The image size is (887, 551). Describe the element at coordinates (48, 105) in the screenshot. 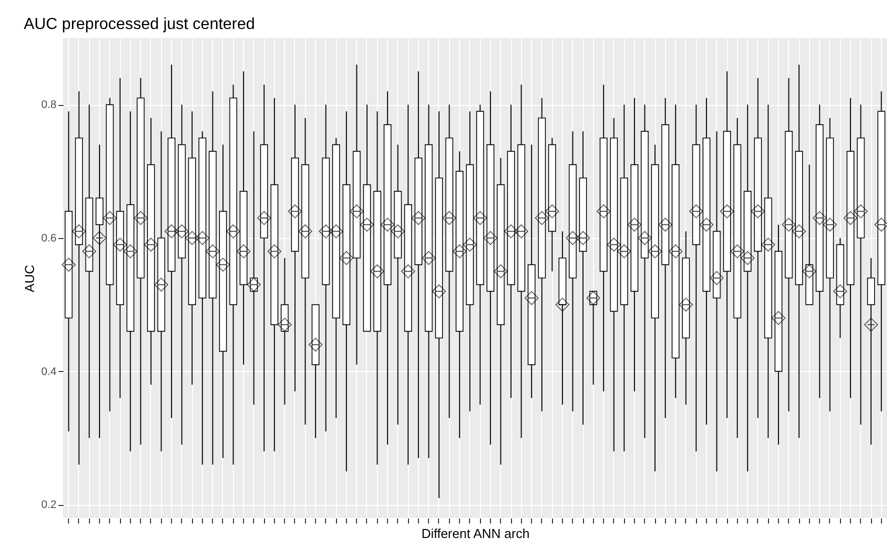

I see `y-tick-label: 0.8` at that location.